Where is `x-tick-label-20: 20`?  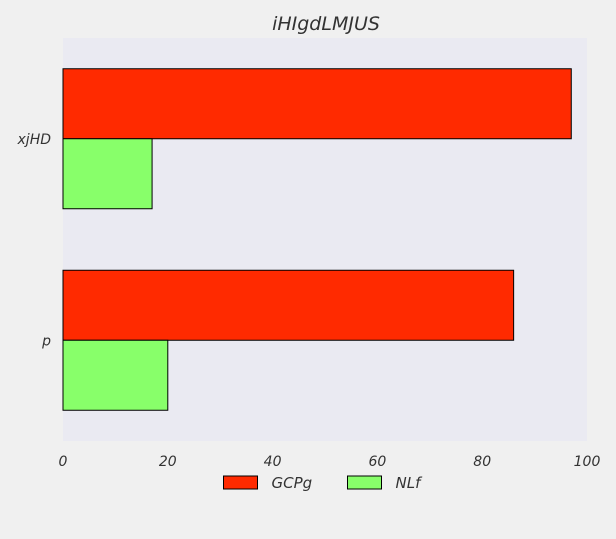
x-tick-label-20: 20 is located at coordinates (168, 462).